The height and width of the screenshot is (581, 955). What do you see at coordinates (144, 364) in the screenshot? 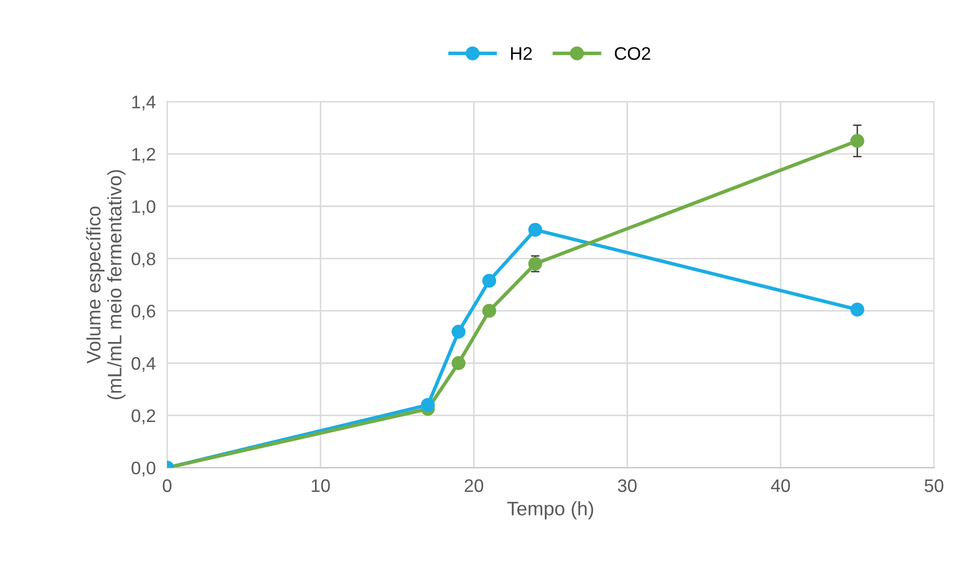
I see `y-tick-label: 0,4` at bounding box center [144, 364].